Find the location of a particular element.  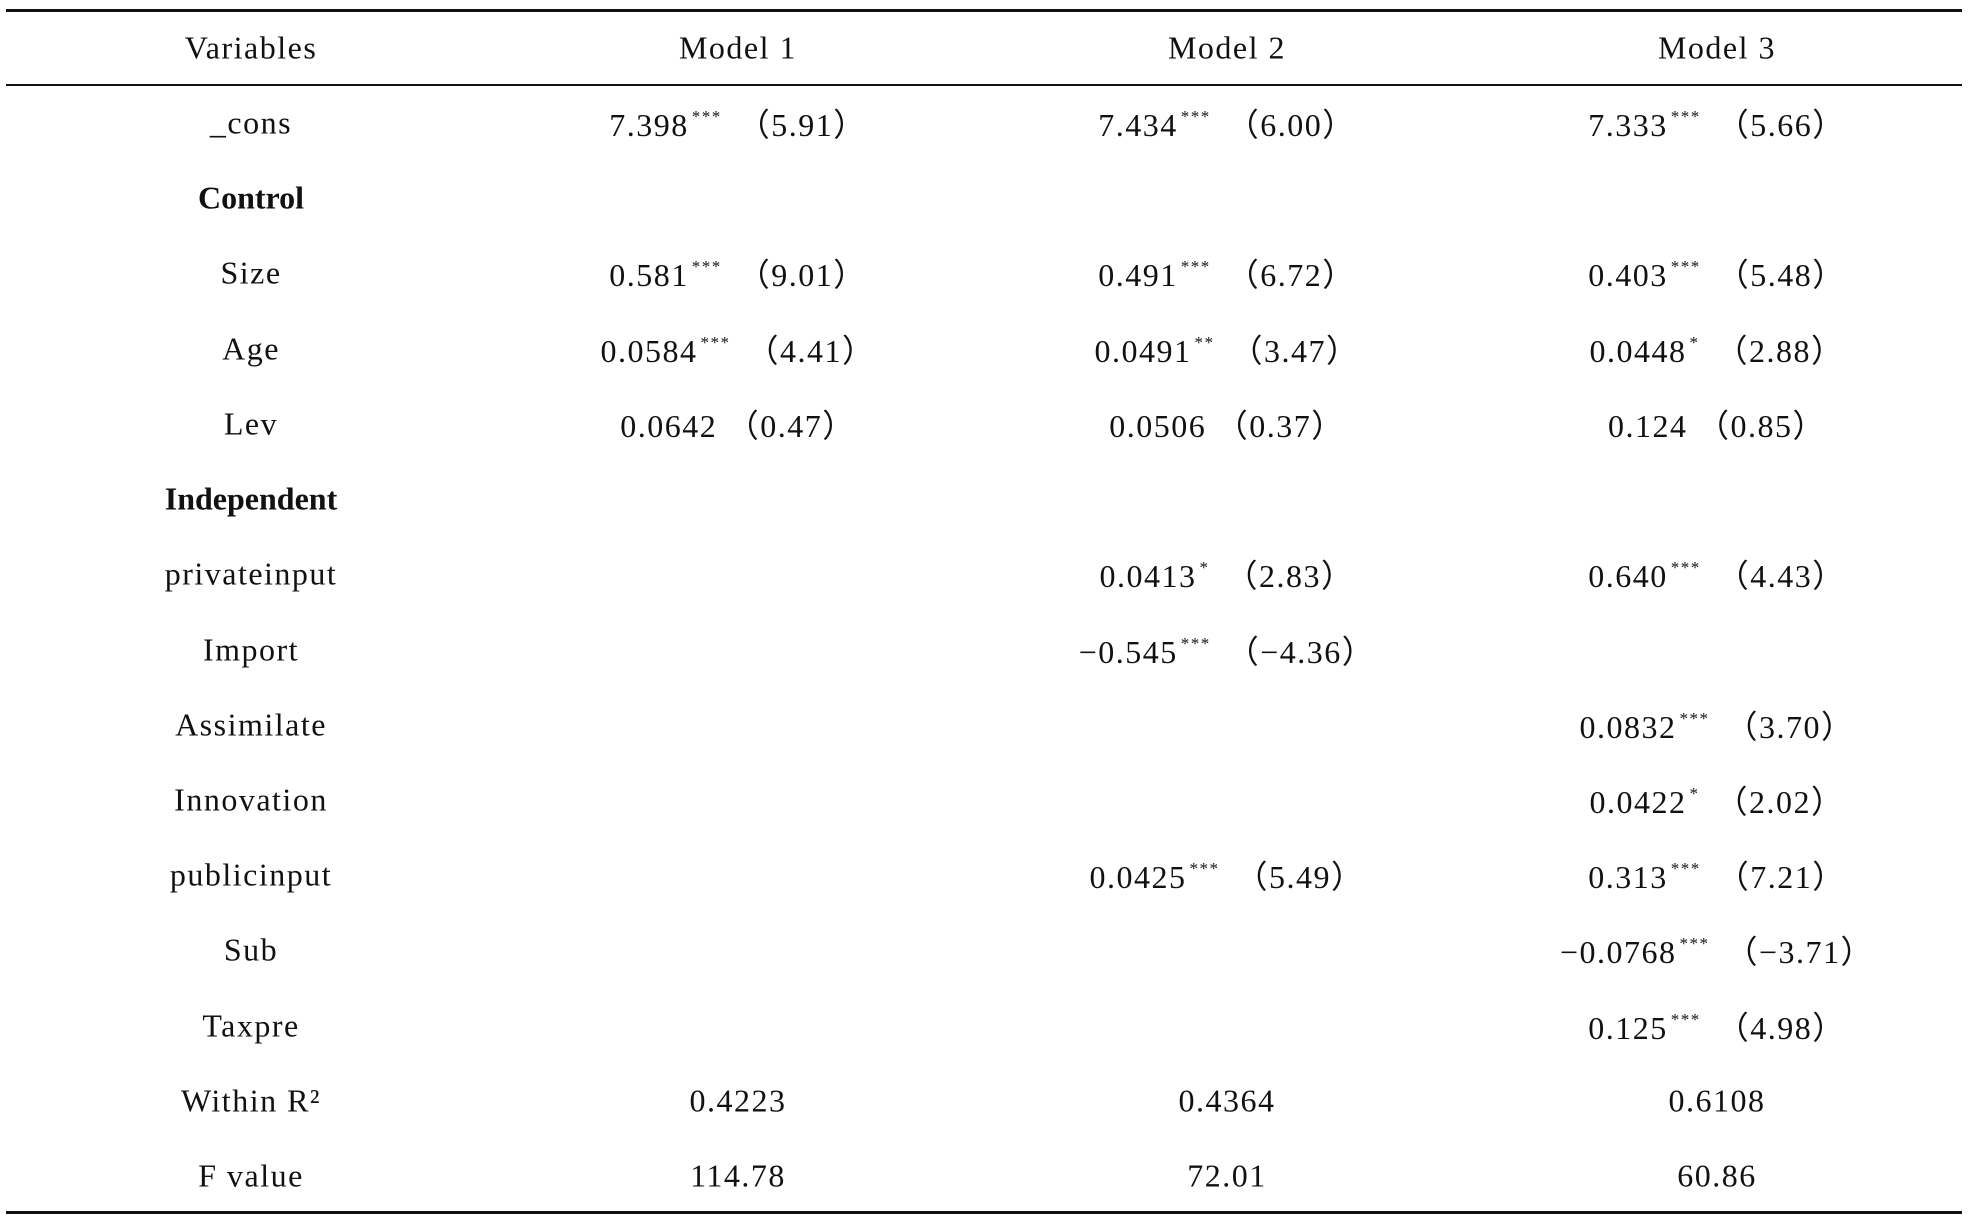

coefficient: 0.4364 is located at coordinates (1227, 1100).